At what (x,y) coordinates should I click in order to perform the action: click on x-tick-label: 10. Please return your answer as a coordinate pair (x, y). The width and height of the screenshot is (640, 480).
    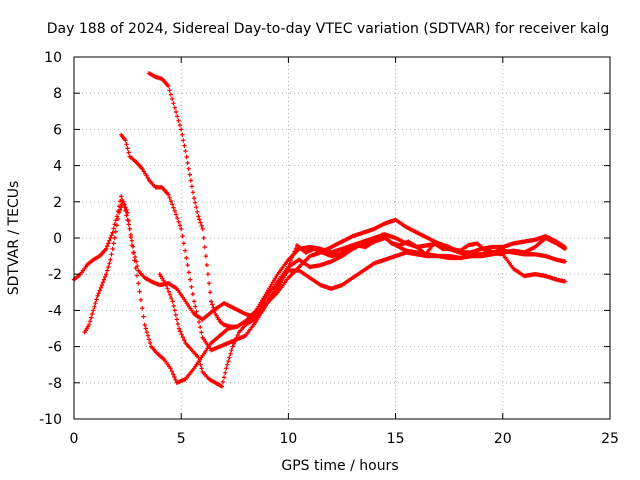
    Looking at the image, I should click on (288, 439).